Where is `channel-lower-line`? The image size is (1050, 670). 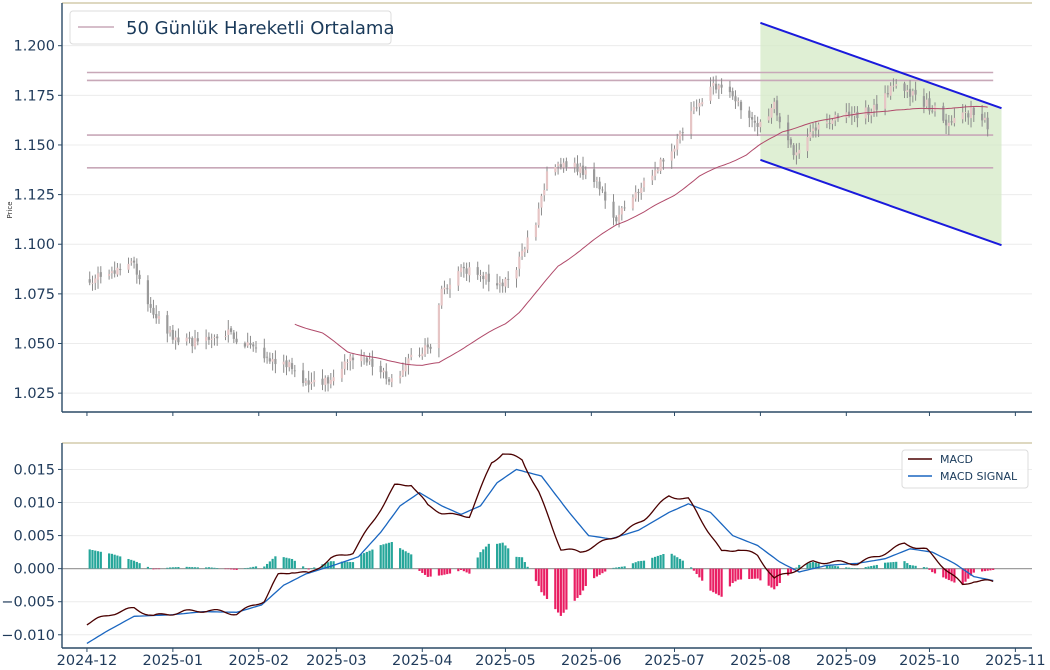
channel-lower-line is located at coordinates (881, 202).